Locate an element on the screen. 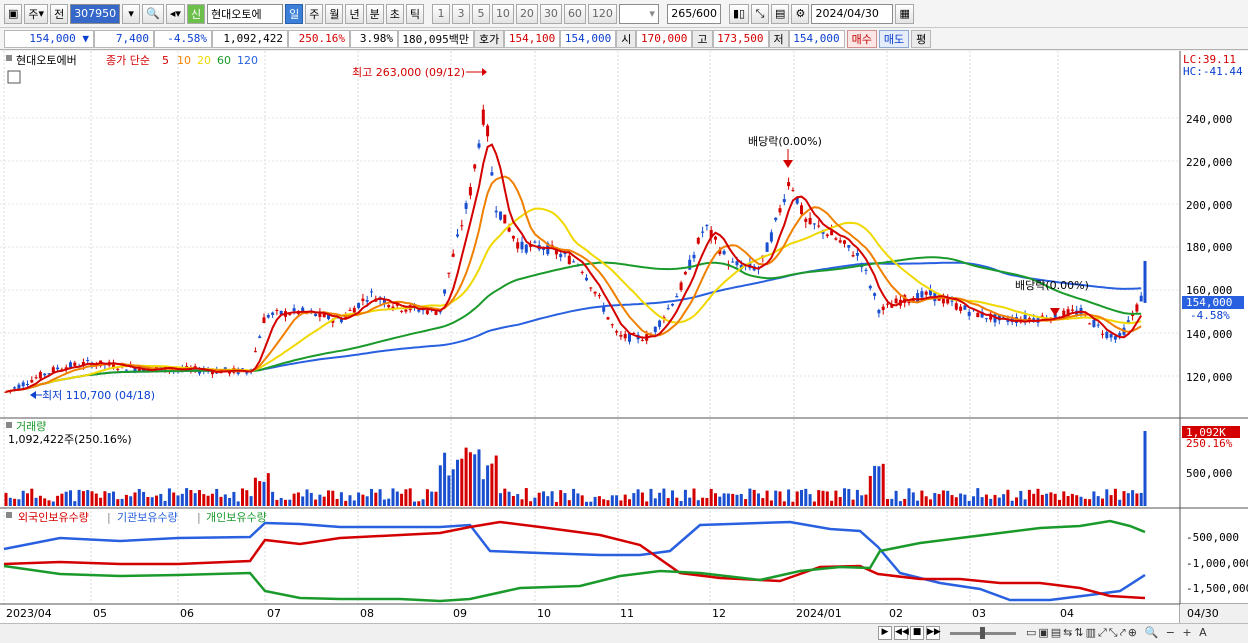  toolbar-icons: ▭▣▤⇆⇅▥⤢⤡⤤⊕ 🔍 − + A is located at coordinates (1117, 632).